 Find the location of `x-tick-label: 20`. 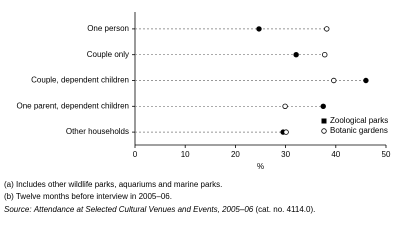

x-tick-label: 20 is located at coordinates (235, 154).